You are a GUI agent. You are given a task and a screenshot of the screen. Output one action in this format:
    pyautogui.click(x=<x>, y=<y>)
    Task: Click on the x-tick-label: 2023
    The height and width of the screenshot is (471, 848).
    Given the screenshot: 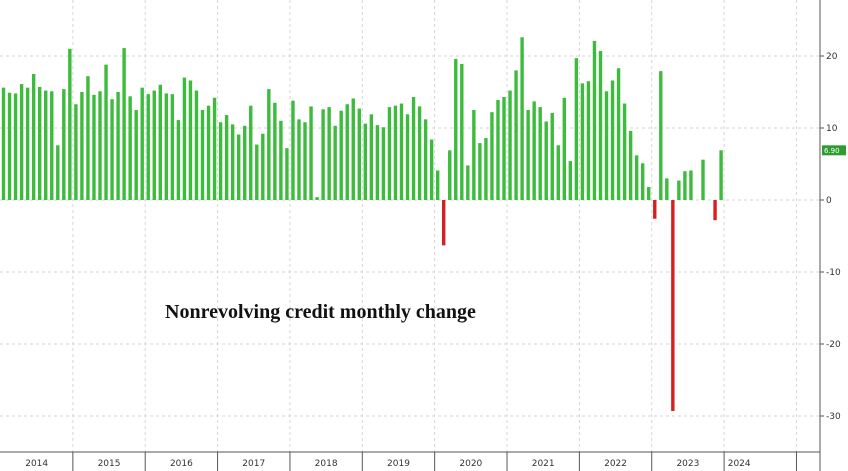 What is the action you would take?
    pyautogui.click(x=687, y=464)
    